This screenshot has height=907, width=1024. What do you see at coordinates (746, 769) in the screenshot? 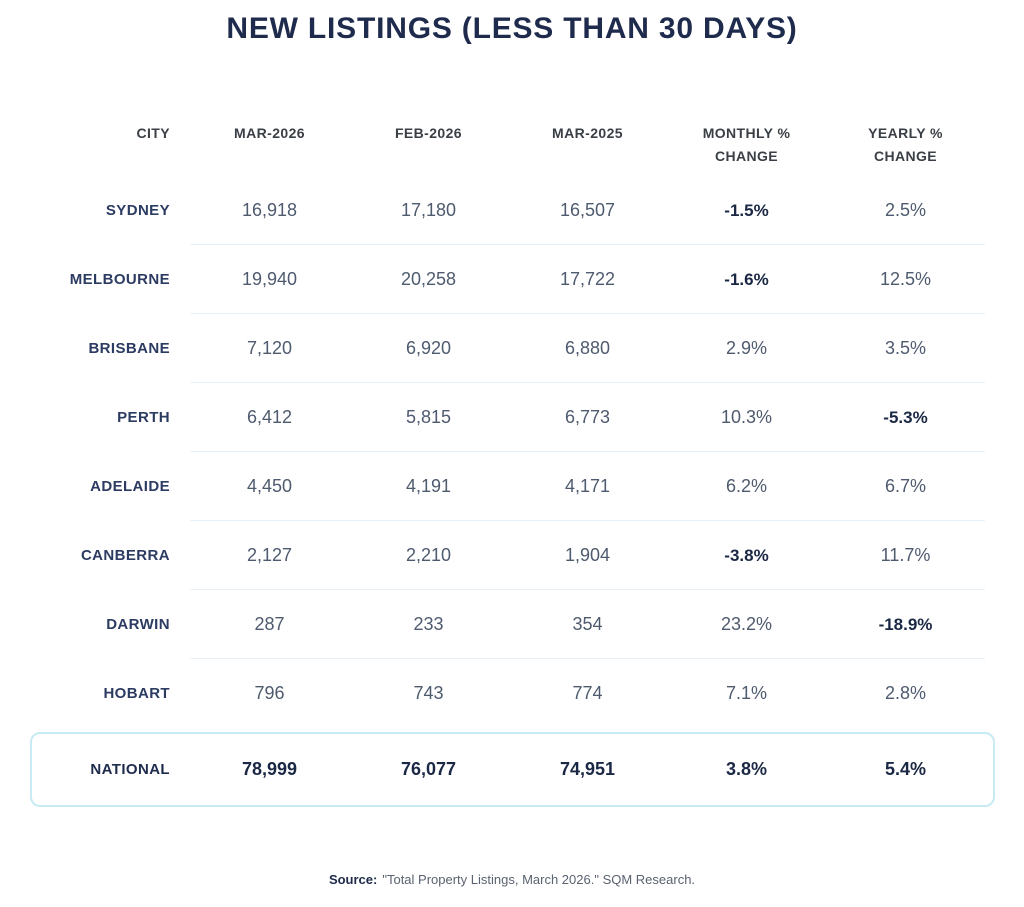
I see `value-cell: 3.8%` at bounding box center [746, 769].